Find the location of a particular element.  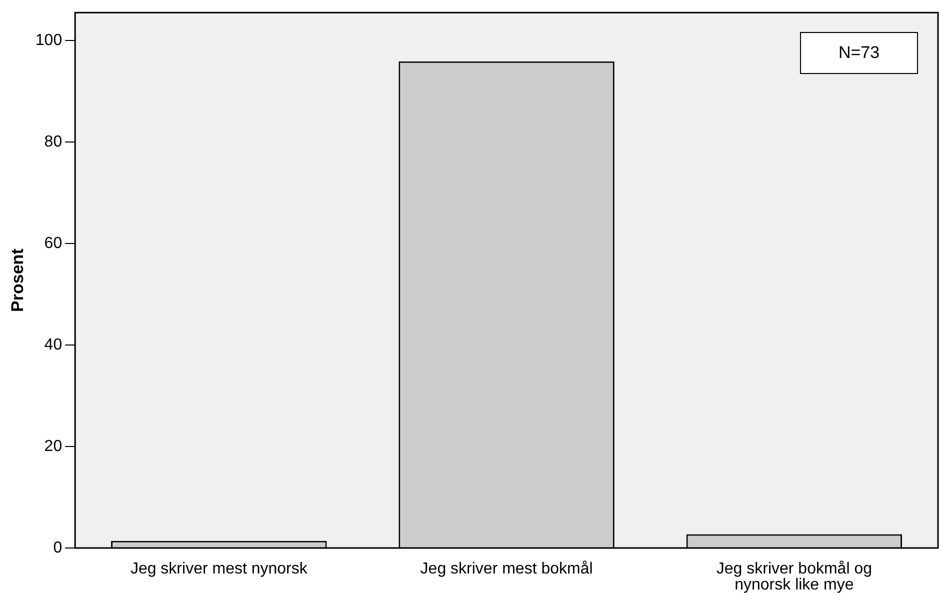

y-axis-title: Prosent is located at coordinates (17, 280).